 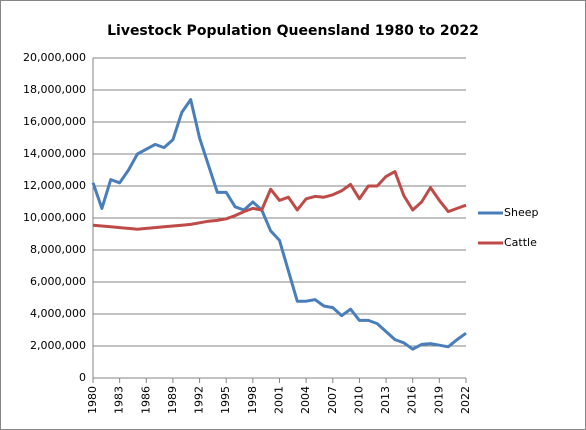 What do you see at coordinates (54, 217) in the screenshot?
I see `y-tick-label: 10,000,000` at bounding box center [54, 217].